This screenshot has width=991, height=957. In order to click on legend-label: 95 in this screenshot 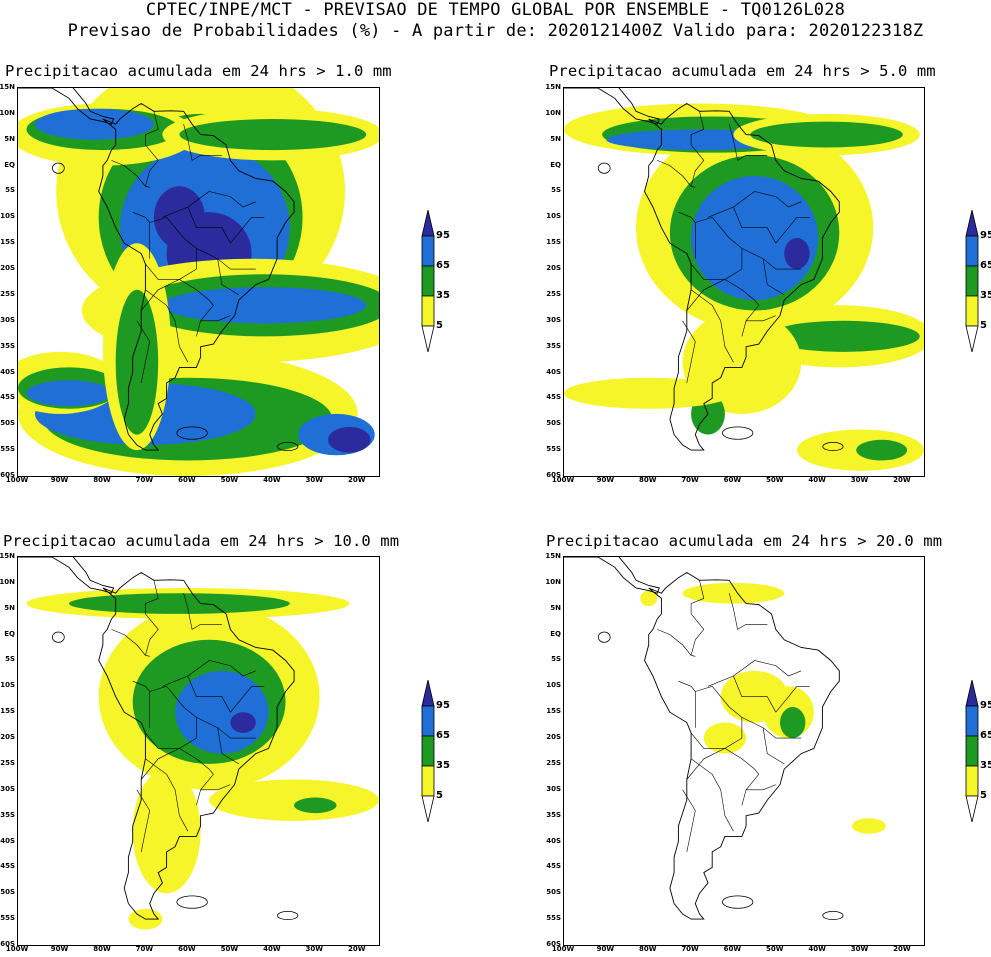, I will do `click(985, 705)`.